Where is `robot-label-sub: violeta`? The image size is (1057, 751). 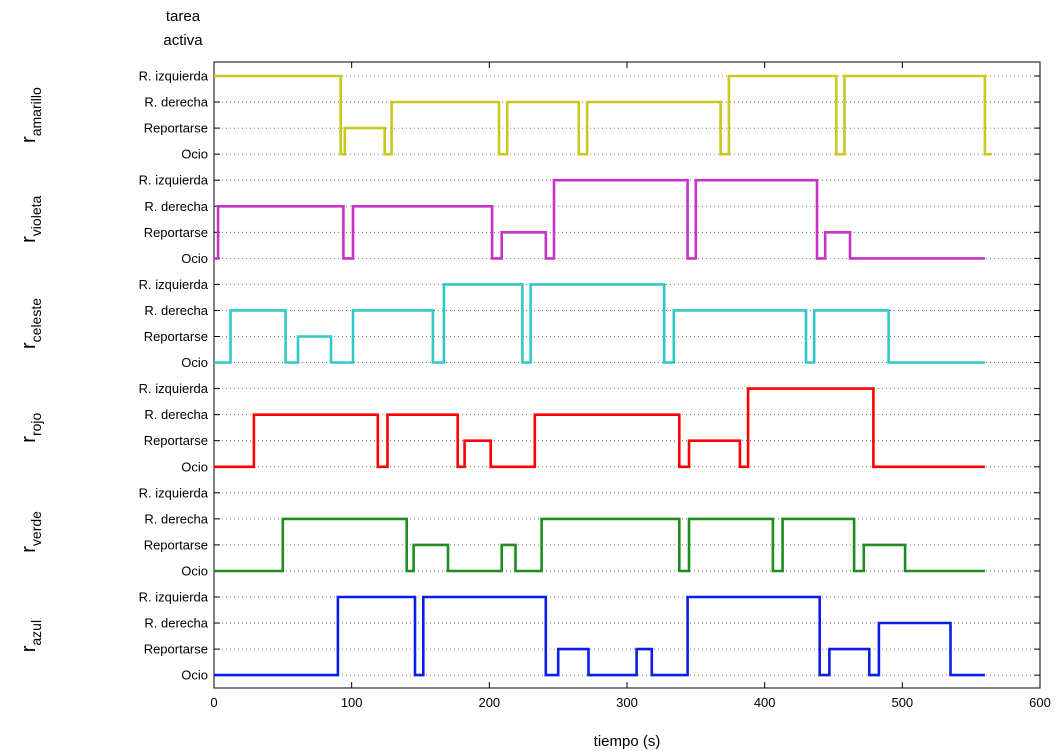
robot-label-sub: violeta is located at coordinates (36, 216).